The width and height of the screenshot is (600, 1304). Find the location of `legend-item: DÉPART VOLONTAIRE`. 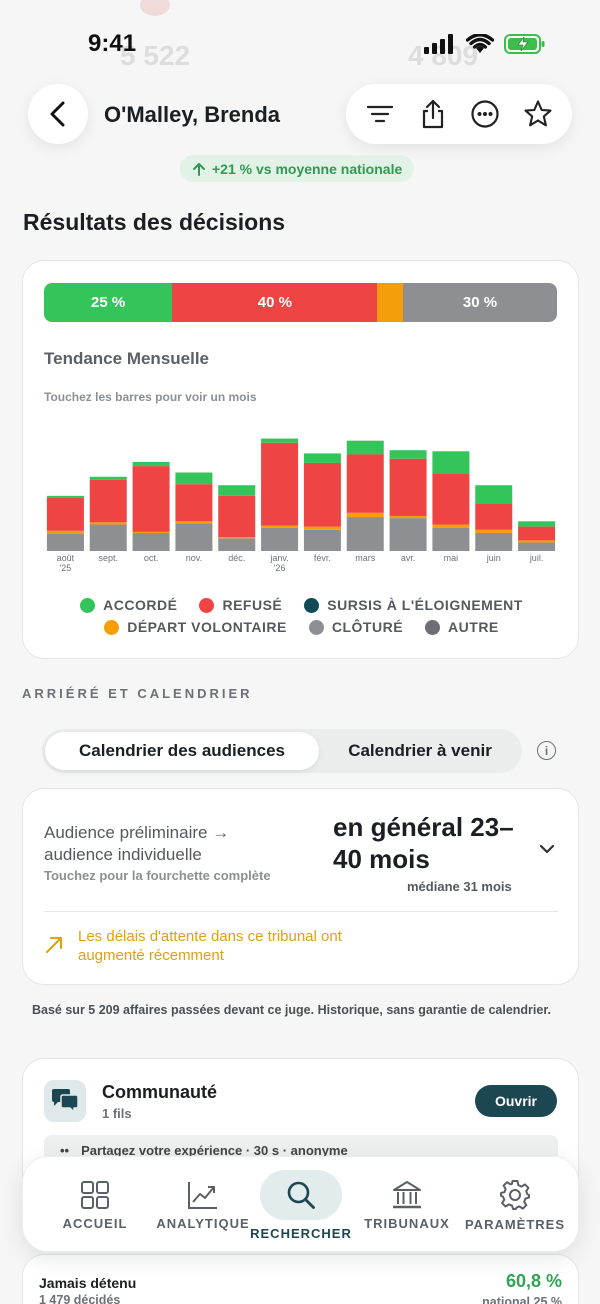

legend-item: DÉPART VOLONTAIRE is located at coordinates (195, 627).